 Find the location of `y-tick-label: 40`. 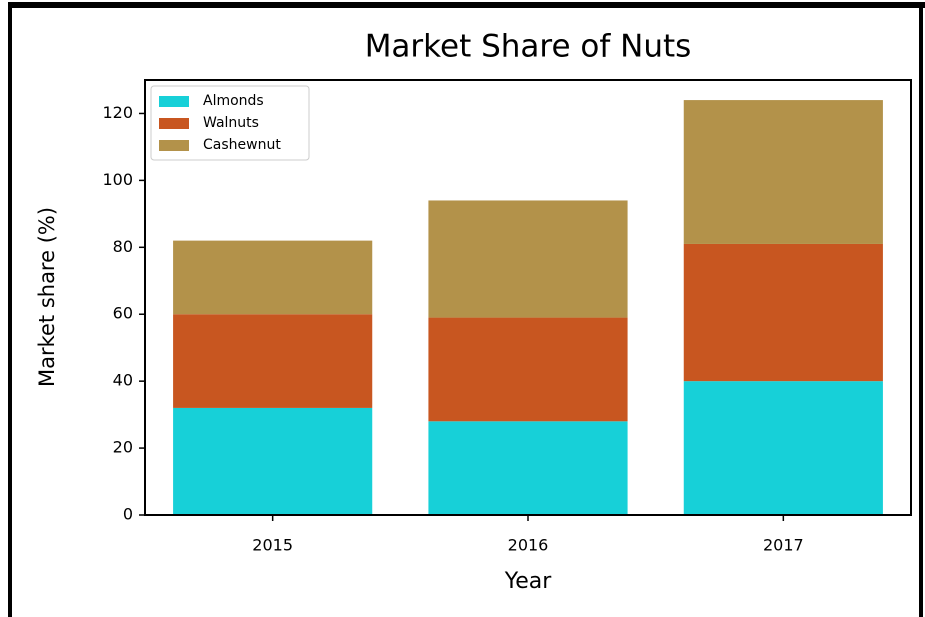

y-tick-label: 40 is located at coordinates (123, 380).